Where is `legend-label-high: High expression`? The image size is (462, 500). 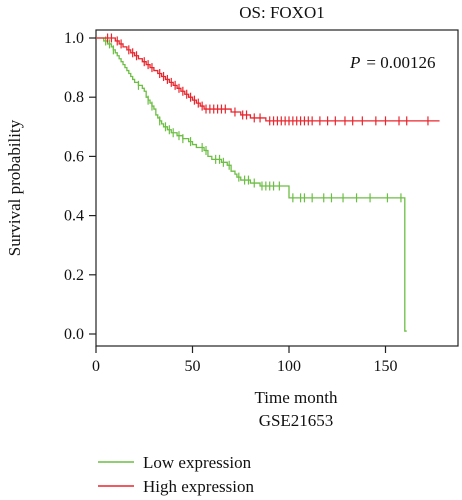 legend-label-high: High expression is located at coordinates (198, 486).